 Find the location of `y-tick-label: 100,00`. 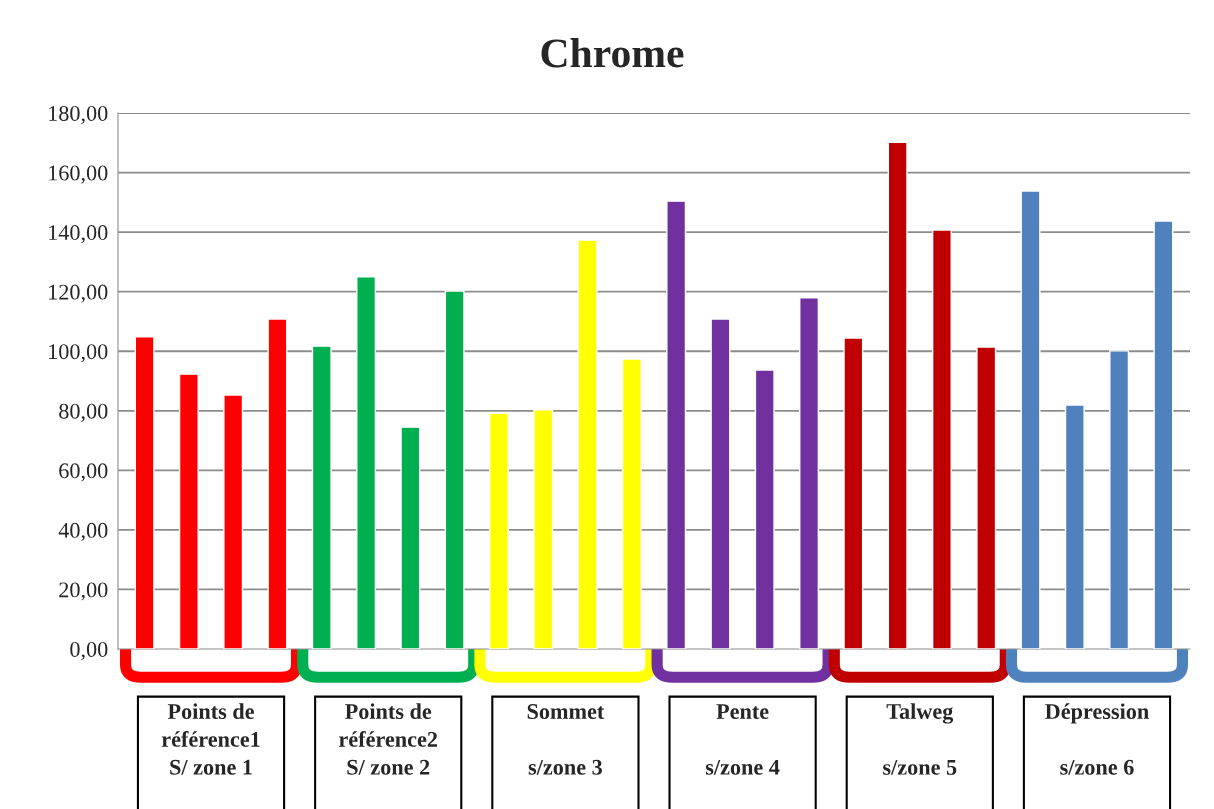

y-tick-label: 100,00 is located at coordinates (78, 353).